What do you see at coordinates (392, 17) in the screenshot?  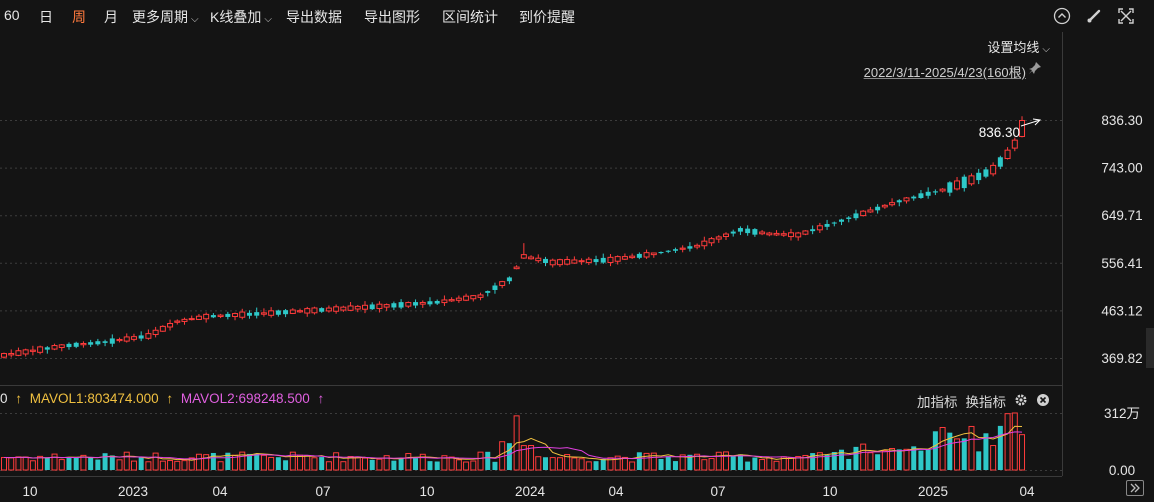 I see `export-image-button: 导出图形` at bounding box center [392, 17].